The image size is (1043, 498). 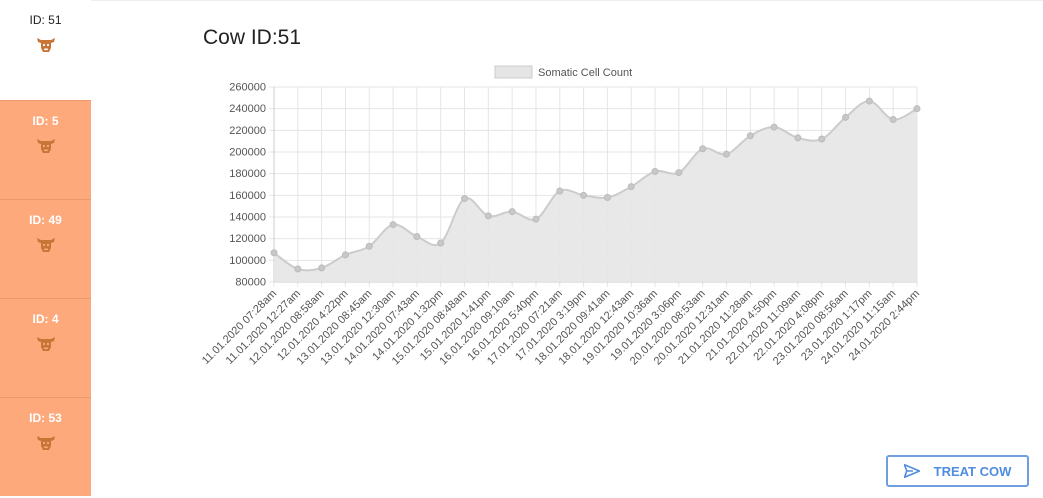 What do you see at coordinates (567, 0) in the screenshot?
I see `top-divider` at bounding box center [567, 0].